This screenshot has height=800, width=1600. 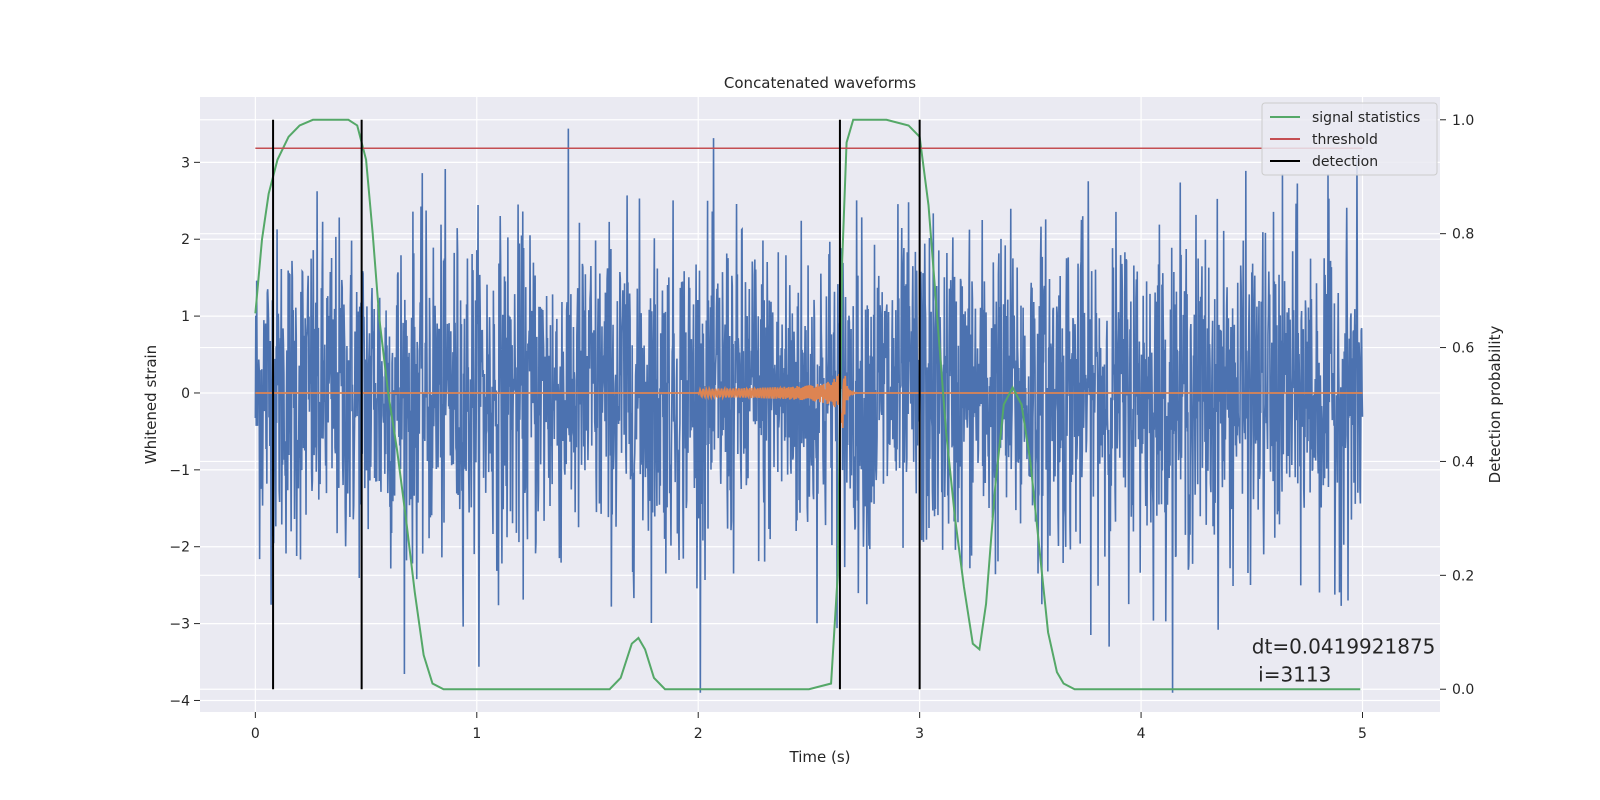 I want to click on x-tick-label: 5, so click(x=1362, y=734).